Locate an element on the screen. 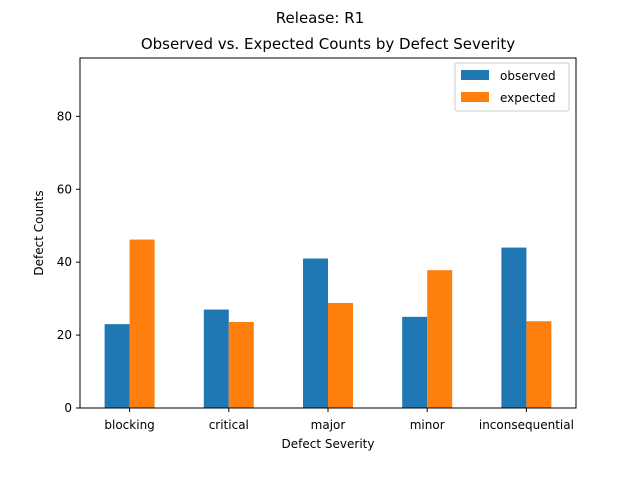  bar-expected-major is located at coordinates (340, 355).